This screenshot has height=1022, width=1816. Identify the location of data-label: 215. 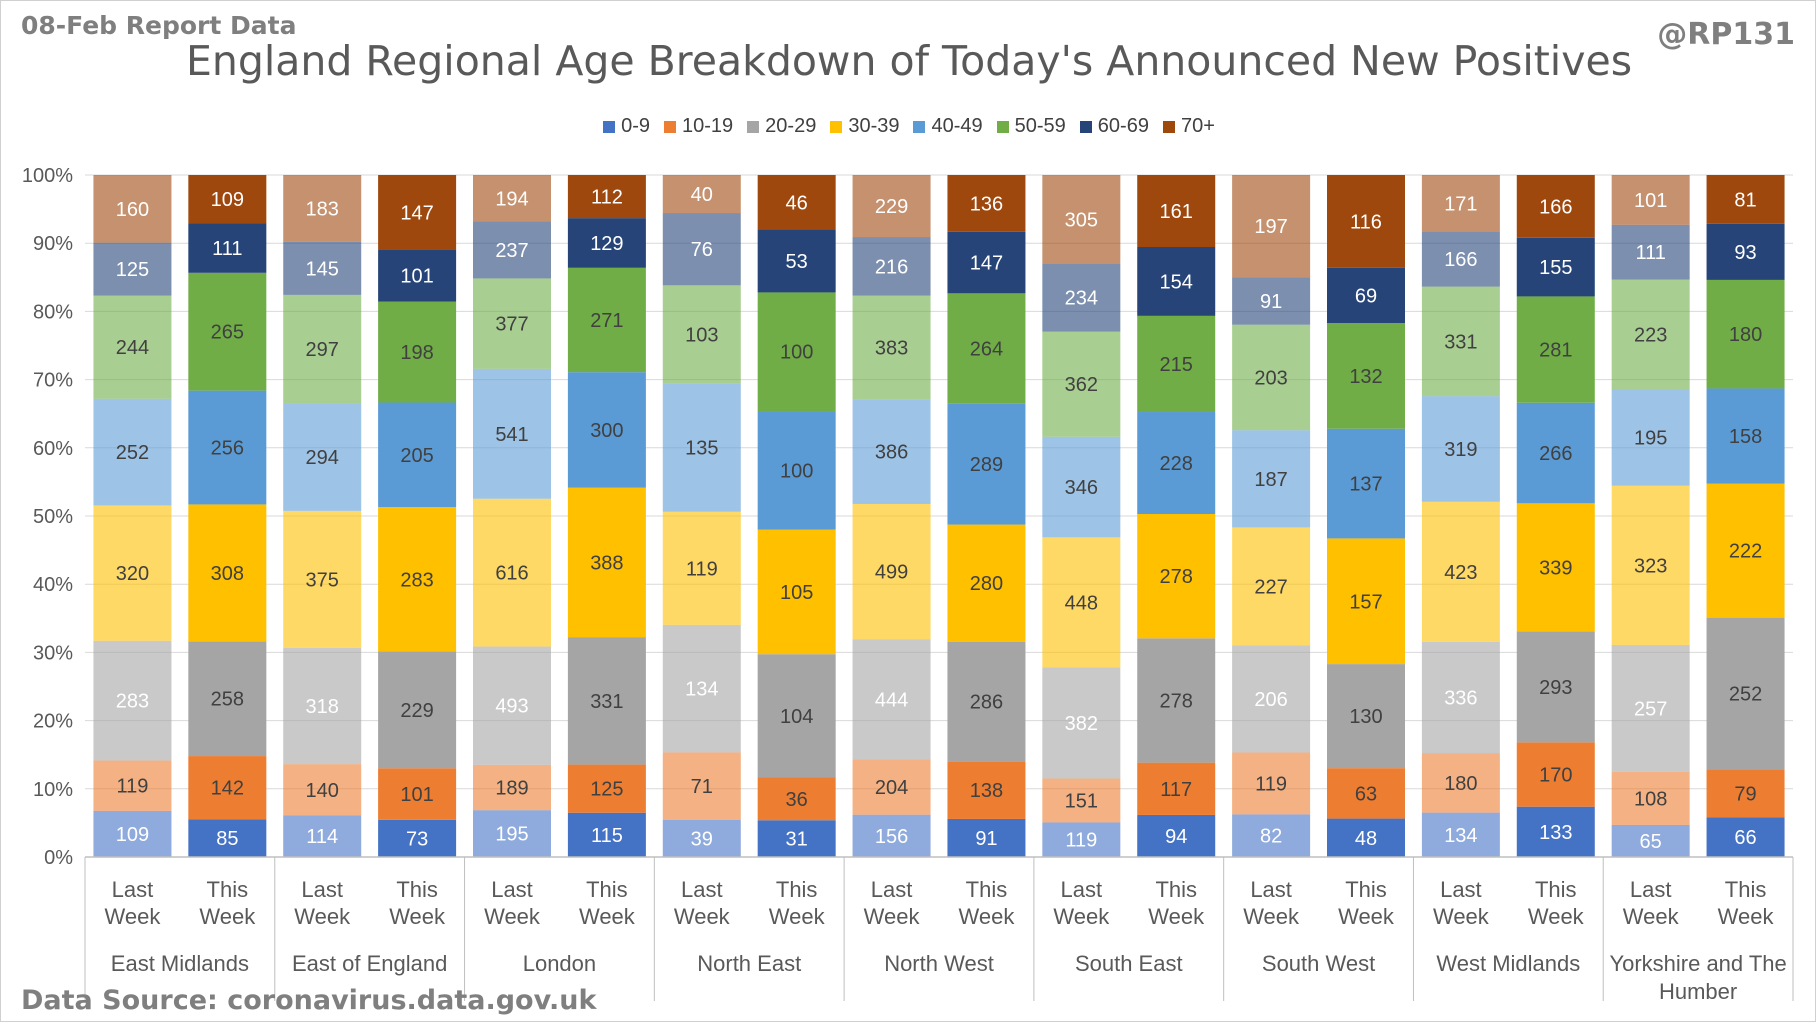
(1176, 365).